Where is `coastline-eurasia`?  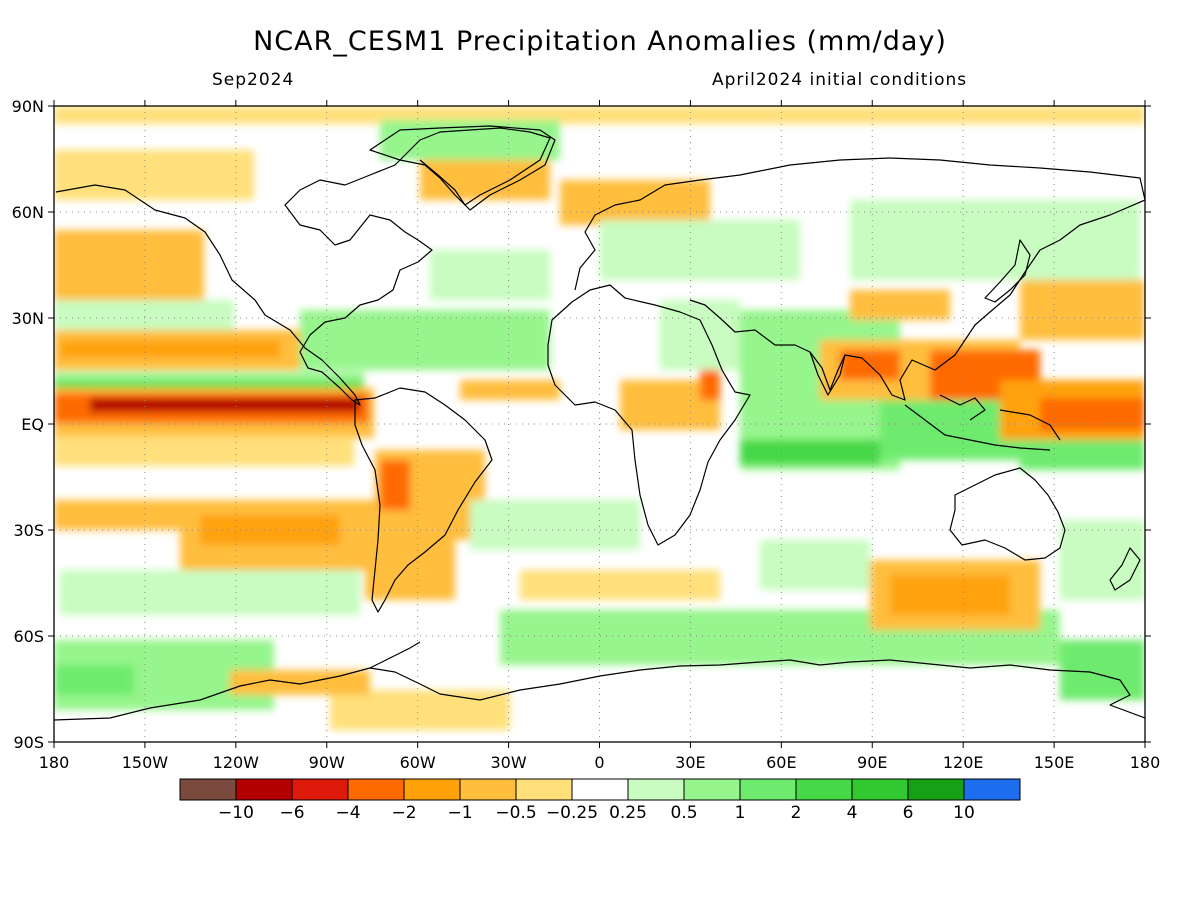
coastline-eurasia is located at coordinates (859, 279).